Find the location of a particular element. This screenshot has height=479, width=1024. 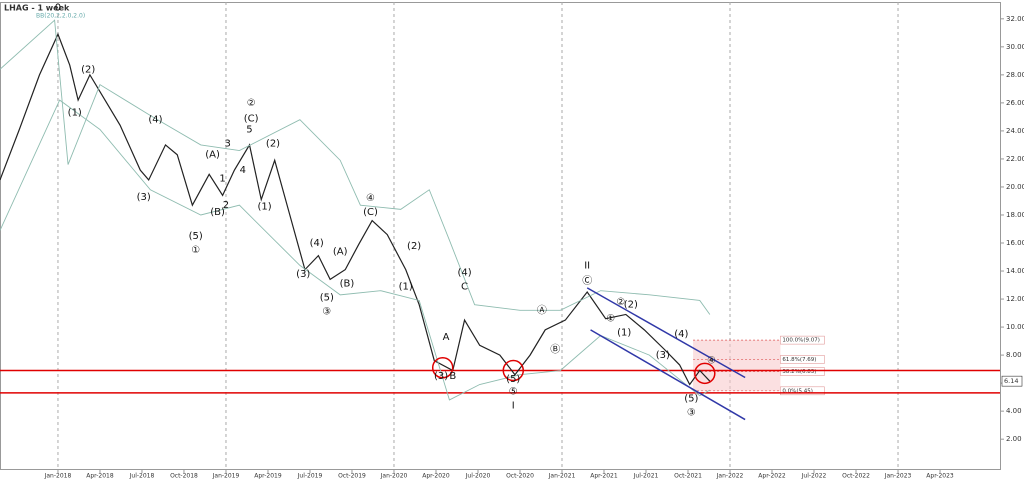

y-tick-label: 2.00 is located at coordinates (1014, 439).